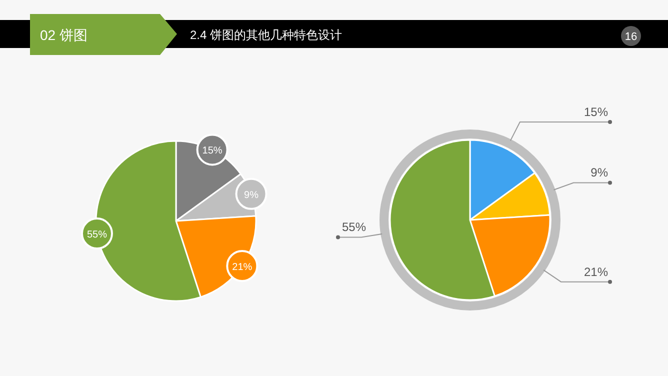  I want to click on text: 16, so click(631, 37).